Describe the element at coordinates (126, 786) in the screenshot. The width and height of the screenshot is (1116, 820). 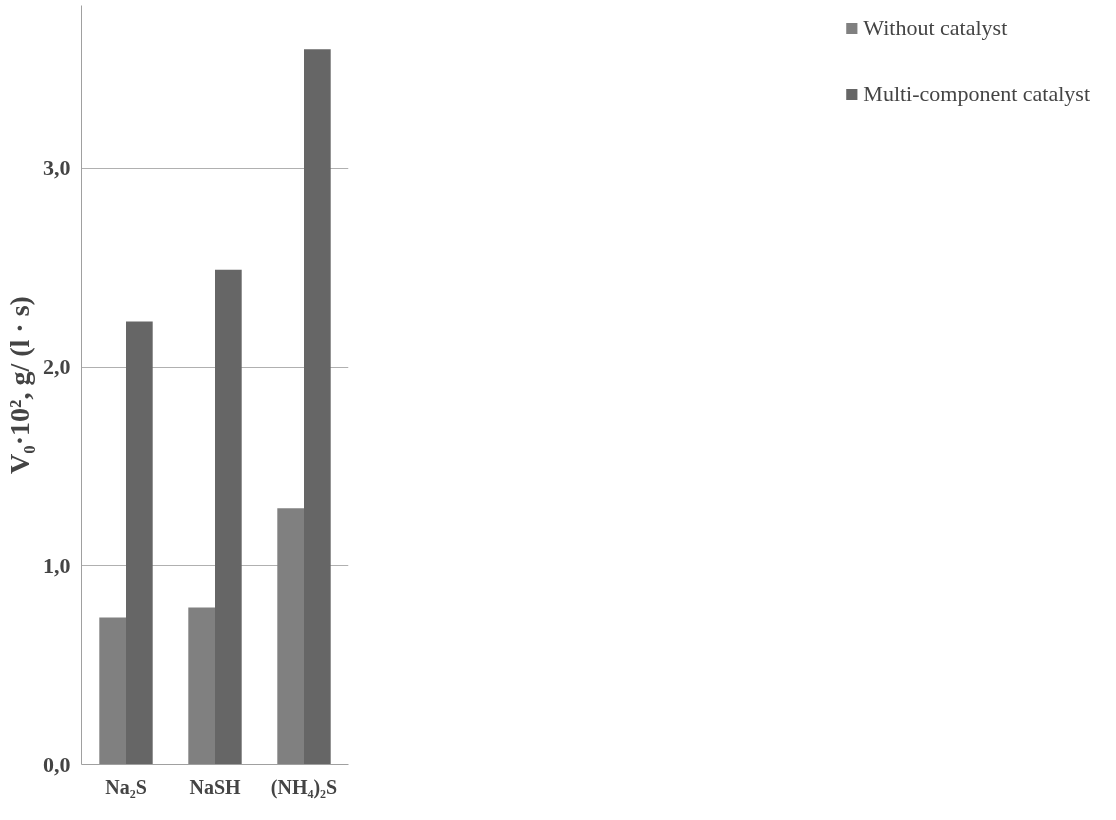
I see `x-tick-label: Na₂S` at that location.